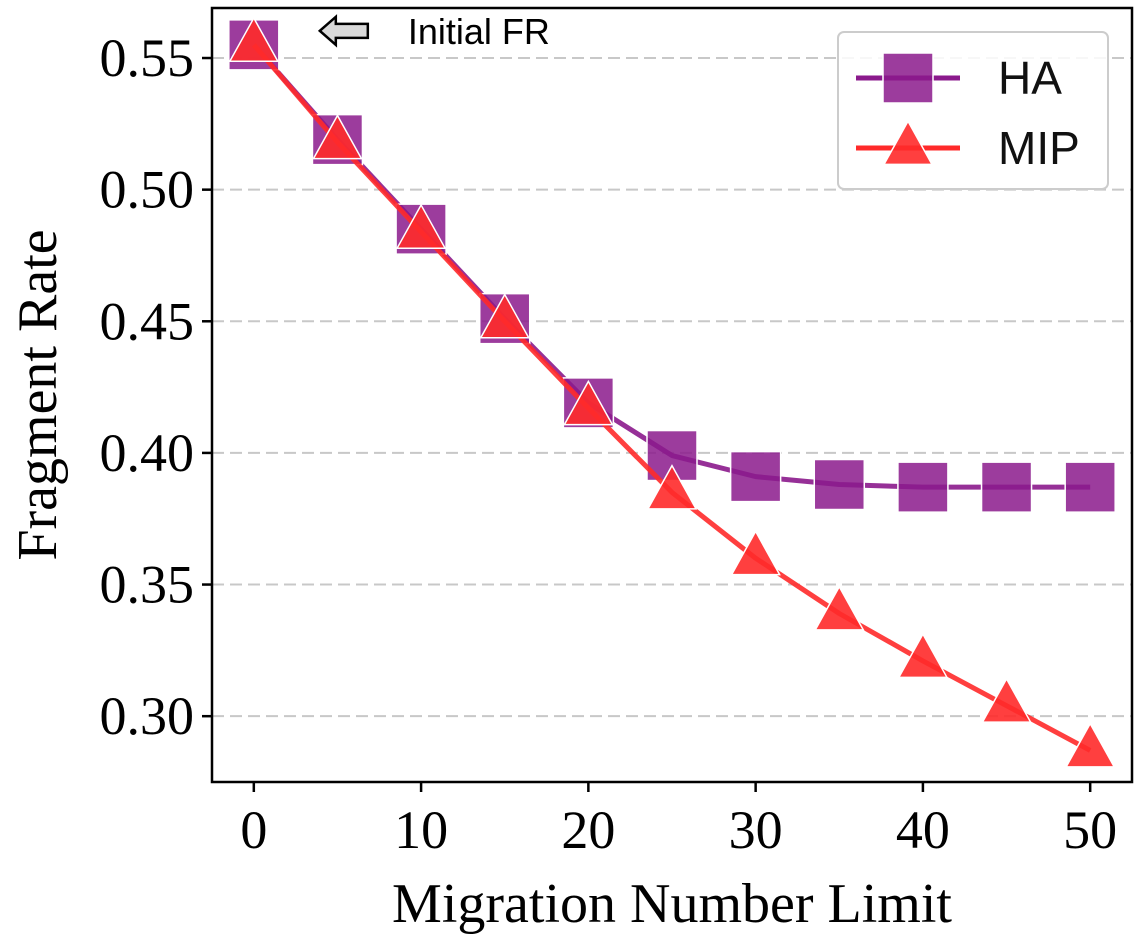 The height and width of the screenshot is (943, 1140). Describe the element at coordinates (147, 190) in the screenshot. I see `y-tick-label: 0.50` at that location.